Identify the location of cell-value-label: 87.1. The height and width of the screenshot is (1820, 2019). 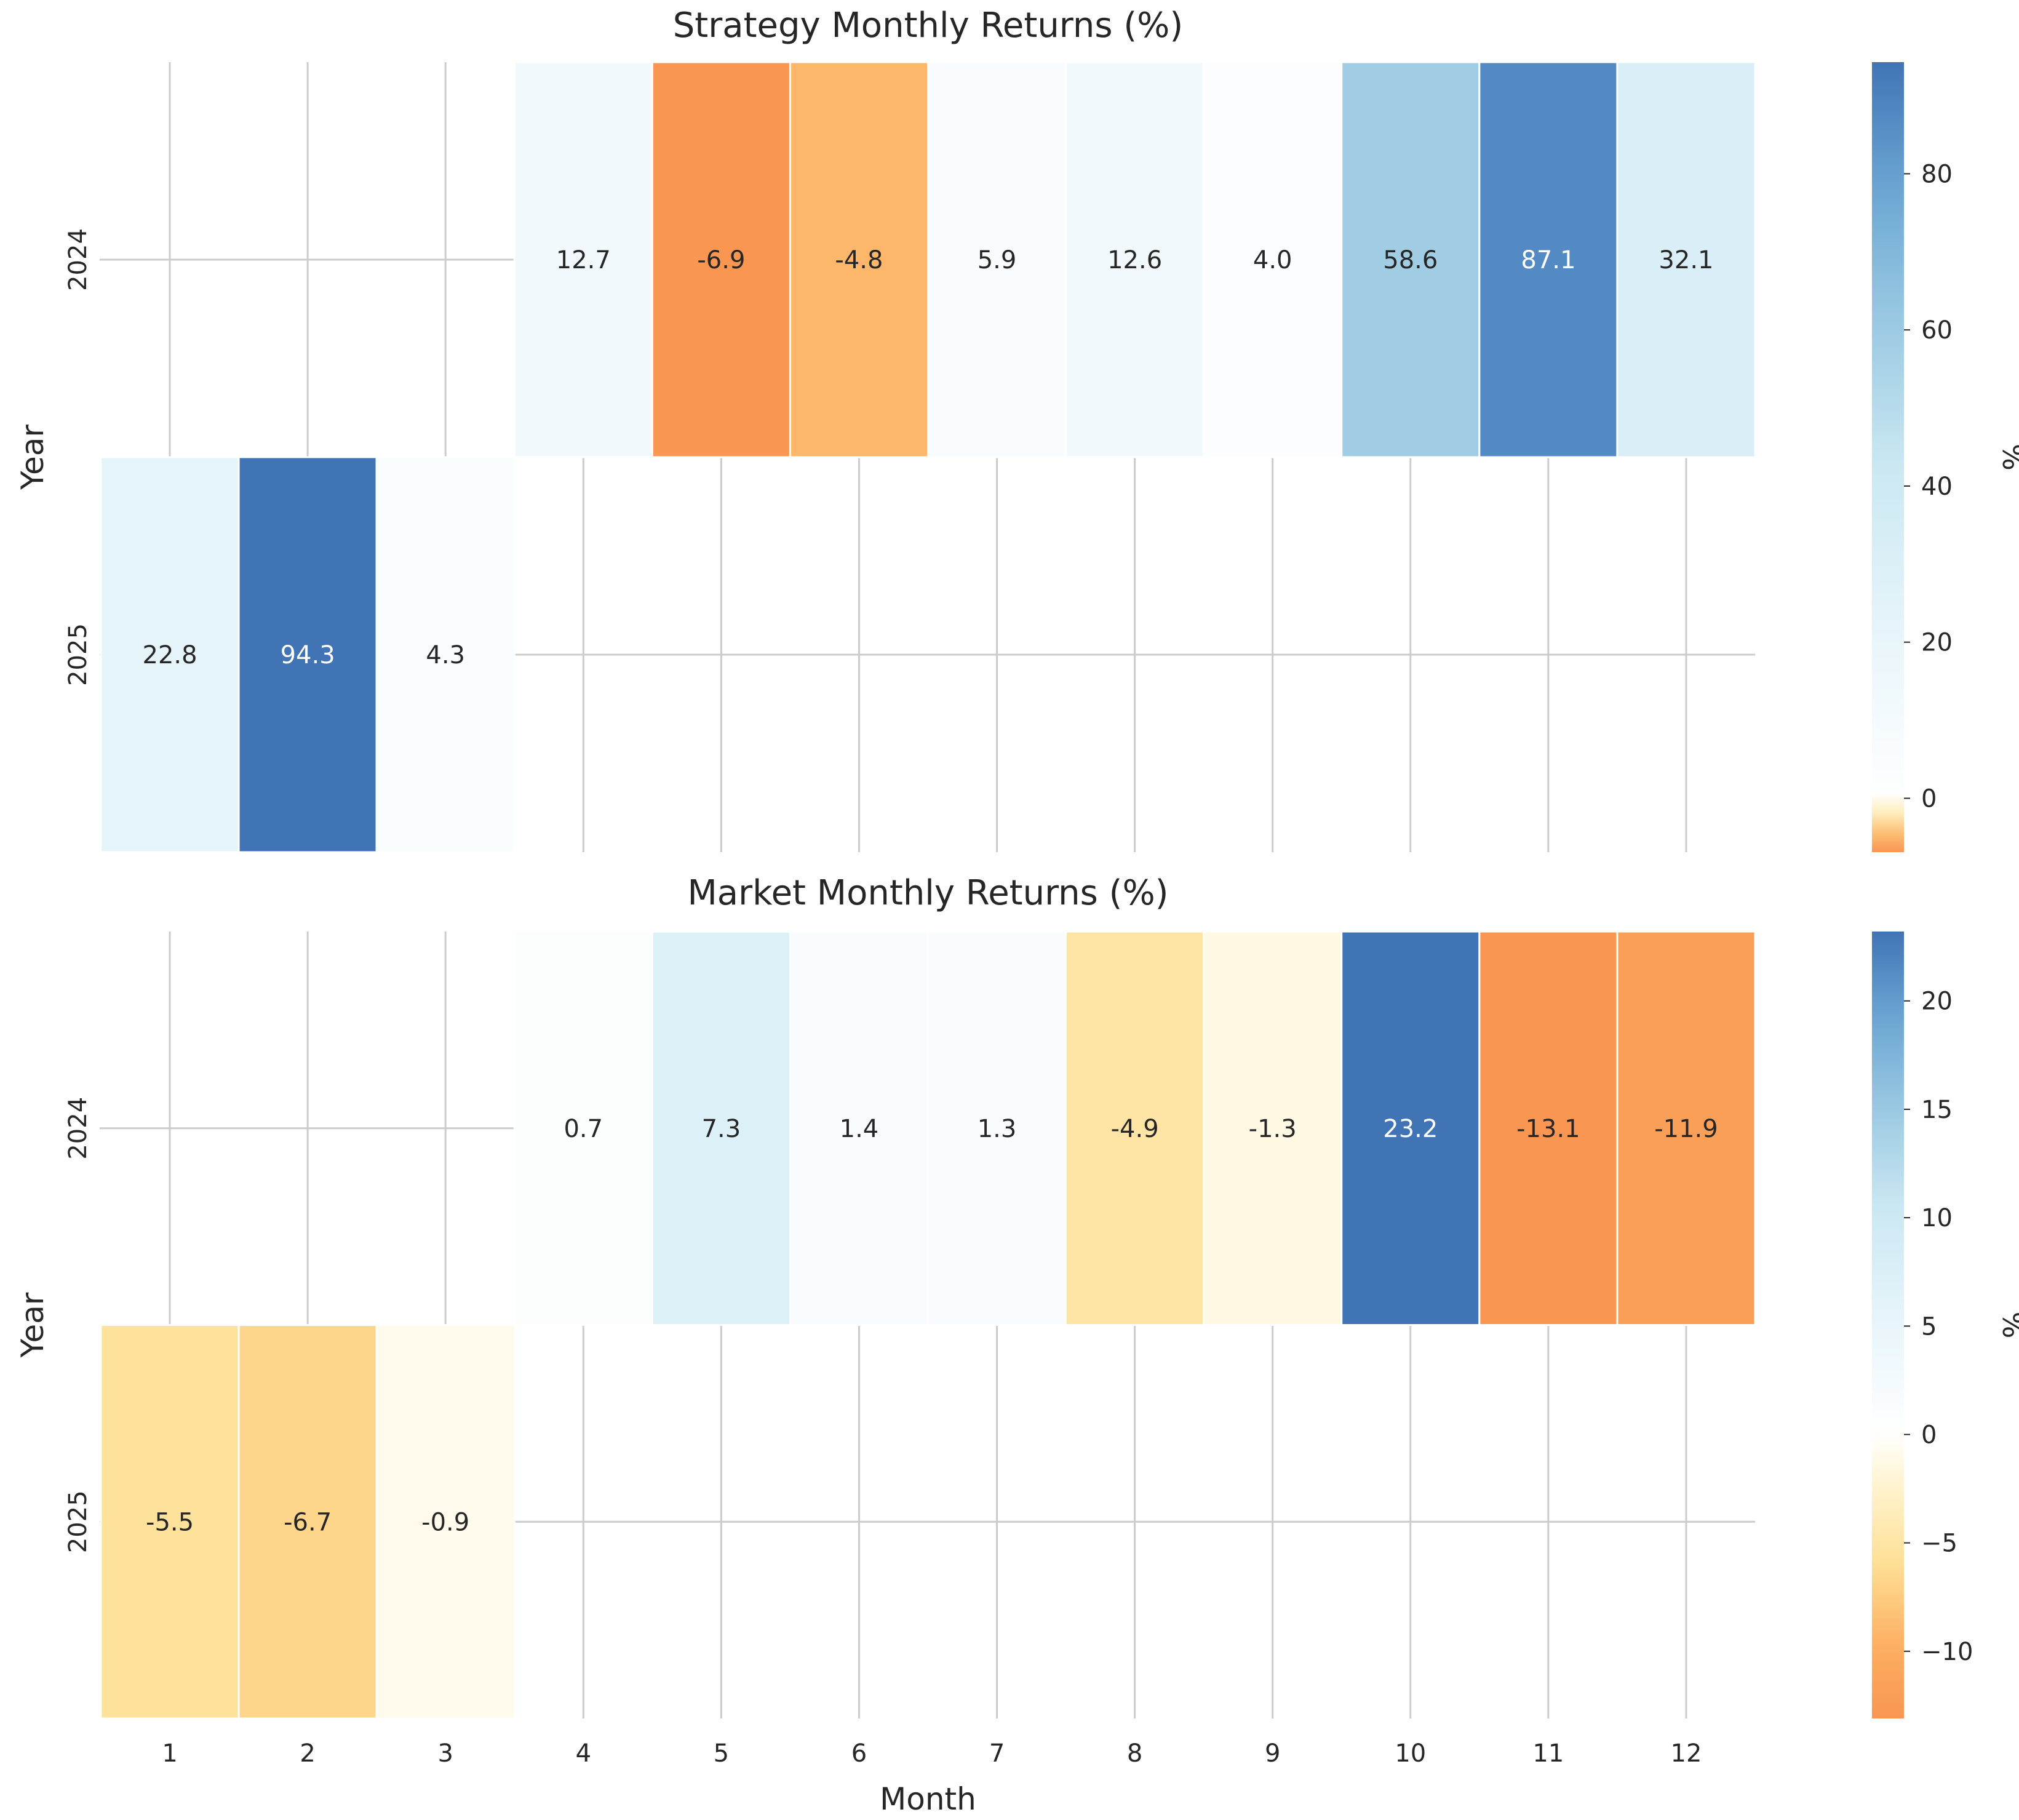
(1548, 260).